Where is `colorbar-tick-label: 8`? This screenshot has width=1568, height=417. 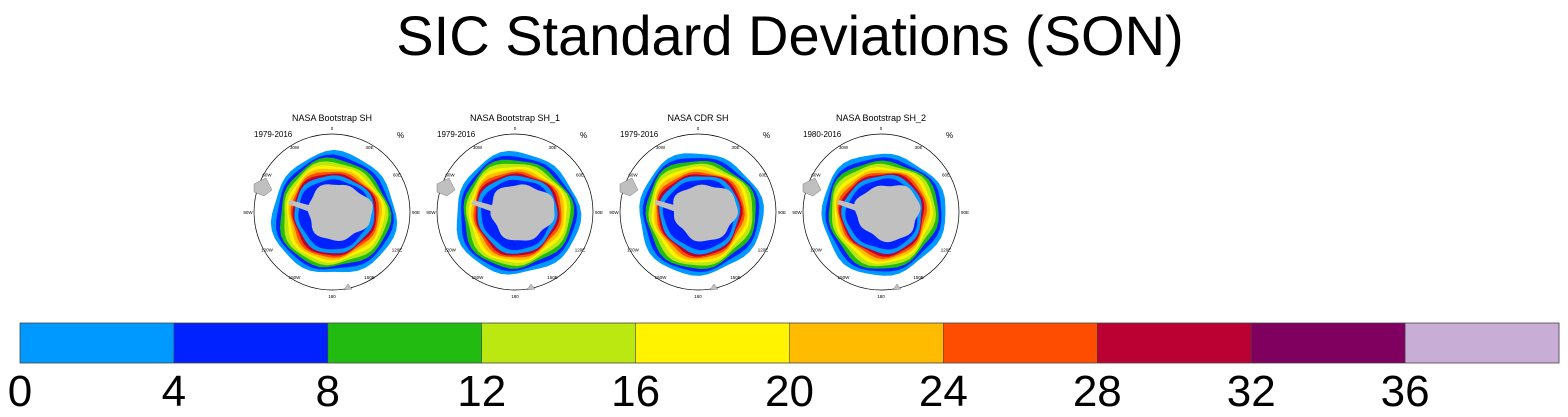
colorbar-tick-label: 8 is located at coordinates (328, 391).